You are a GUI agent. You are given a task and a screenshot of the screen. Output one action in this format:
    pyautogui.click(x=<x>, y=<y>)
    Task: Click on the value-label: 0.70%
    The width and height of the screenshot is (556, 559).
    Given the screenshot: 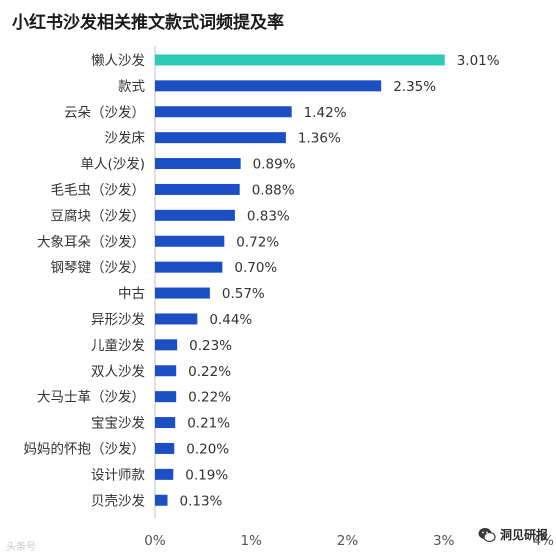 What is the action you would take?
    pyautogui.click(x=255, y=268)
    